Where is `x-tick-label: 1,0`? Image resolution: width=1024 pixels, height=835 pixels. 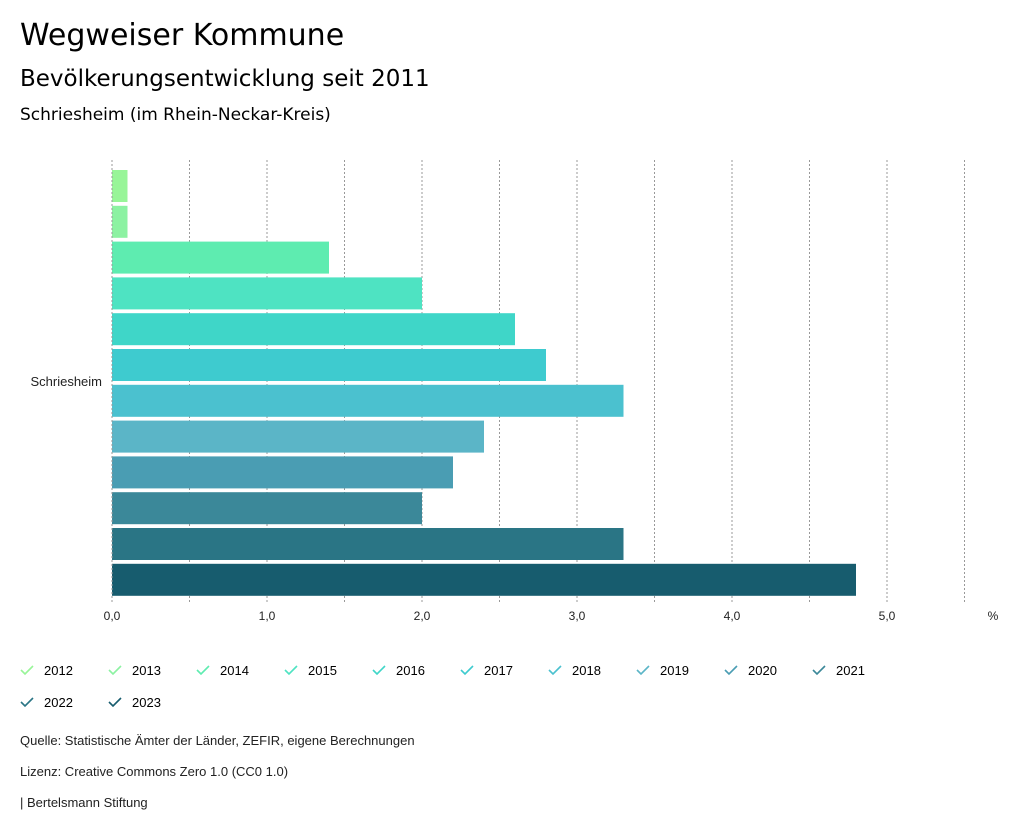 x-tick-label: 1,0 is located at coordinates (267, 616).